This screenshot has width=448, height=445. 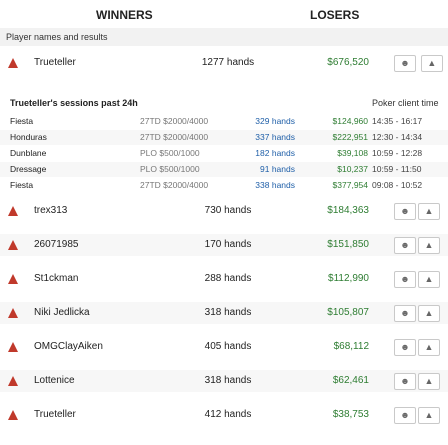 What do you see at coordinates (352, 153) in the screenshot?
I see `session-amount: $39,108` at bounding box center [352, 153].